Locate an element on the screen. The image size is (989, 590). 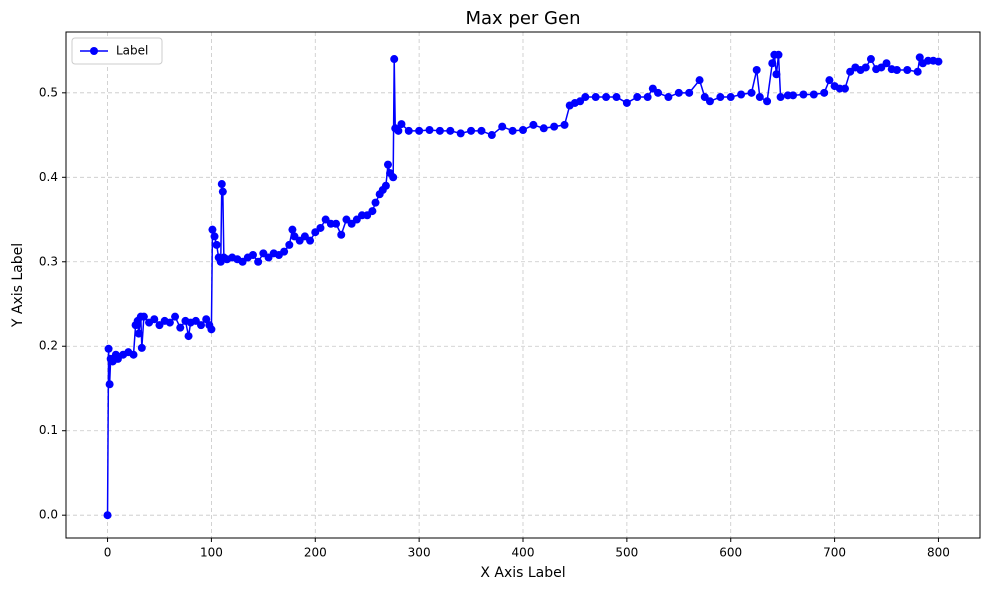
y-tick-label: 0.0 is located at coordinates (48, 515).